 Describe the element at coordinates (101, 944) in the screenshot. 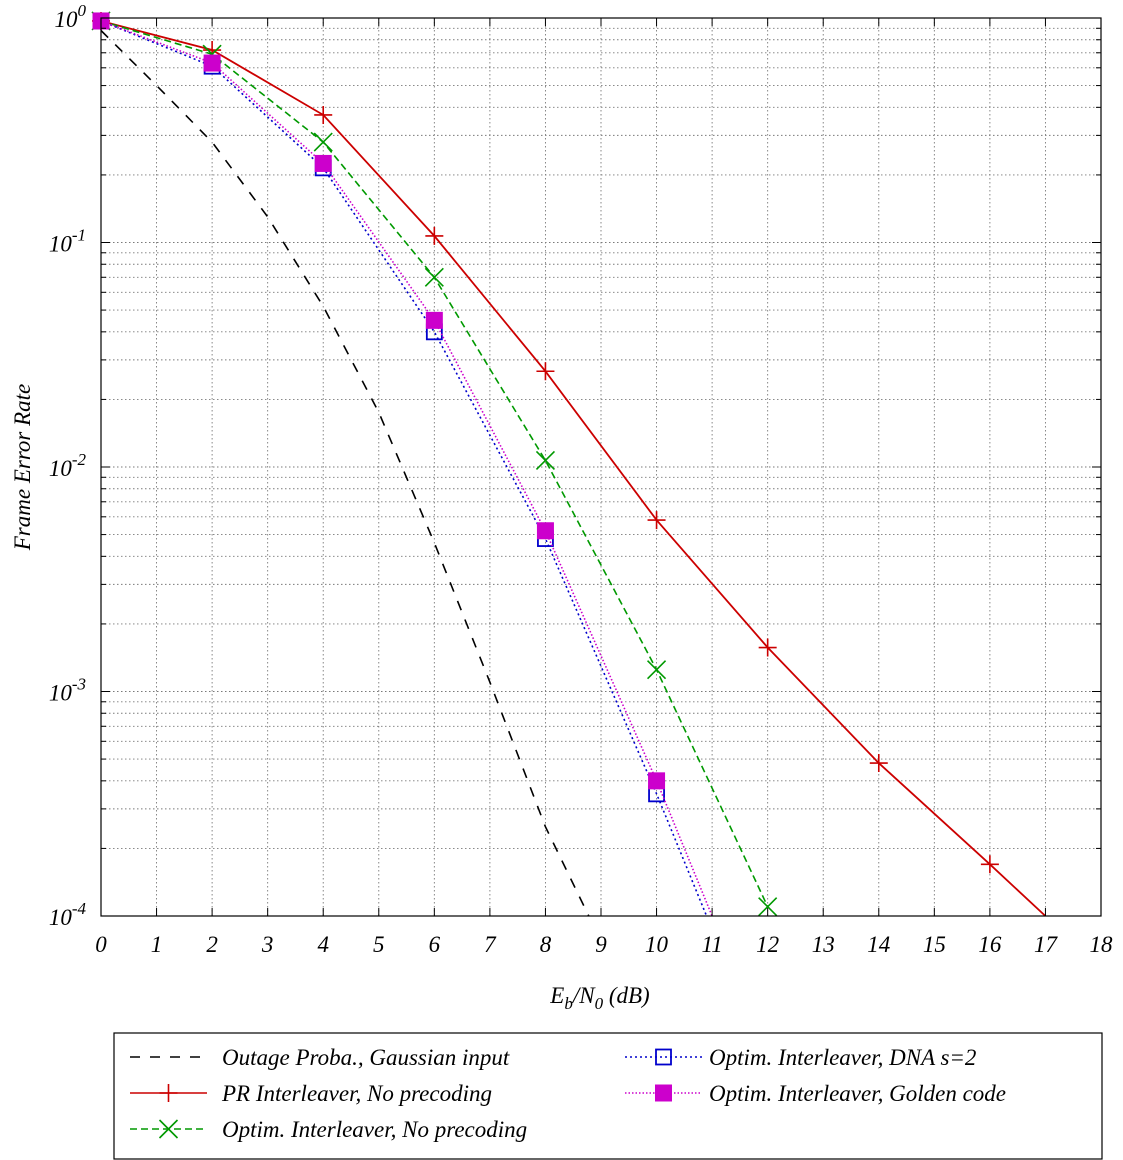

I see `x-tick-label: 0` at that location.